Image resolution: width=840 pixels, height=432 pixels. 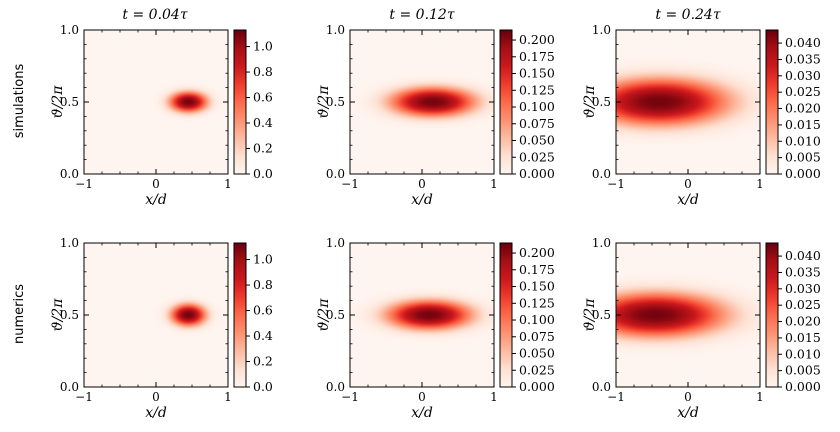 What do you see at coordinates (154, 15) in the screenshot?
I see `column-title: t = 0.04τ` at bounding box center [154, 15].